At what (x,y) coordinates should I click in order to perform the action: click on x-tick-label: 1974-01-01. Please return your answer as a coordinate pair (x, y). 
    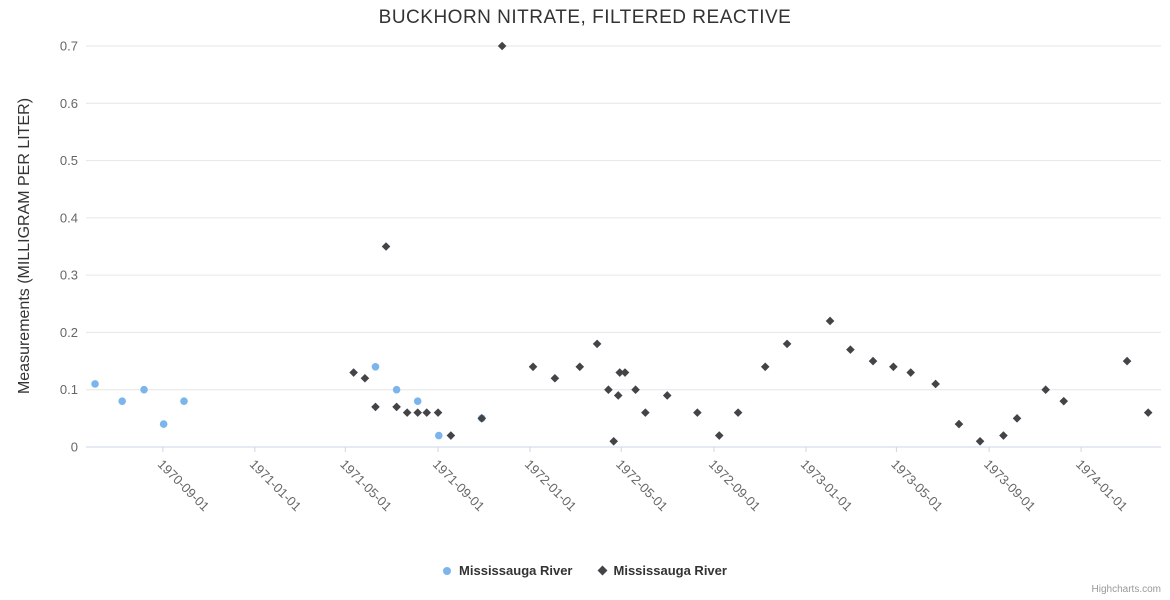
    Looking at the image, I should click on (1102, 486).